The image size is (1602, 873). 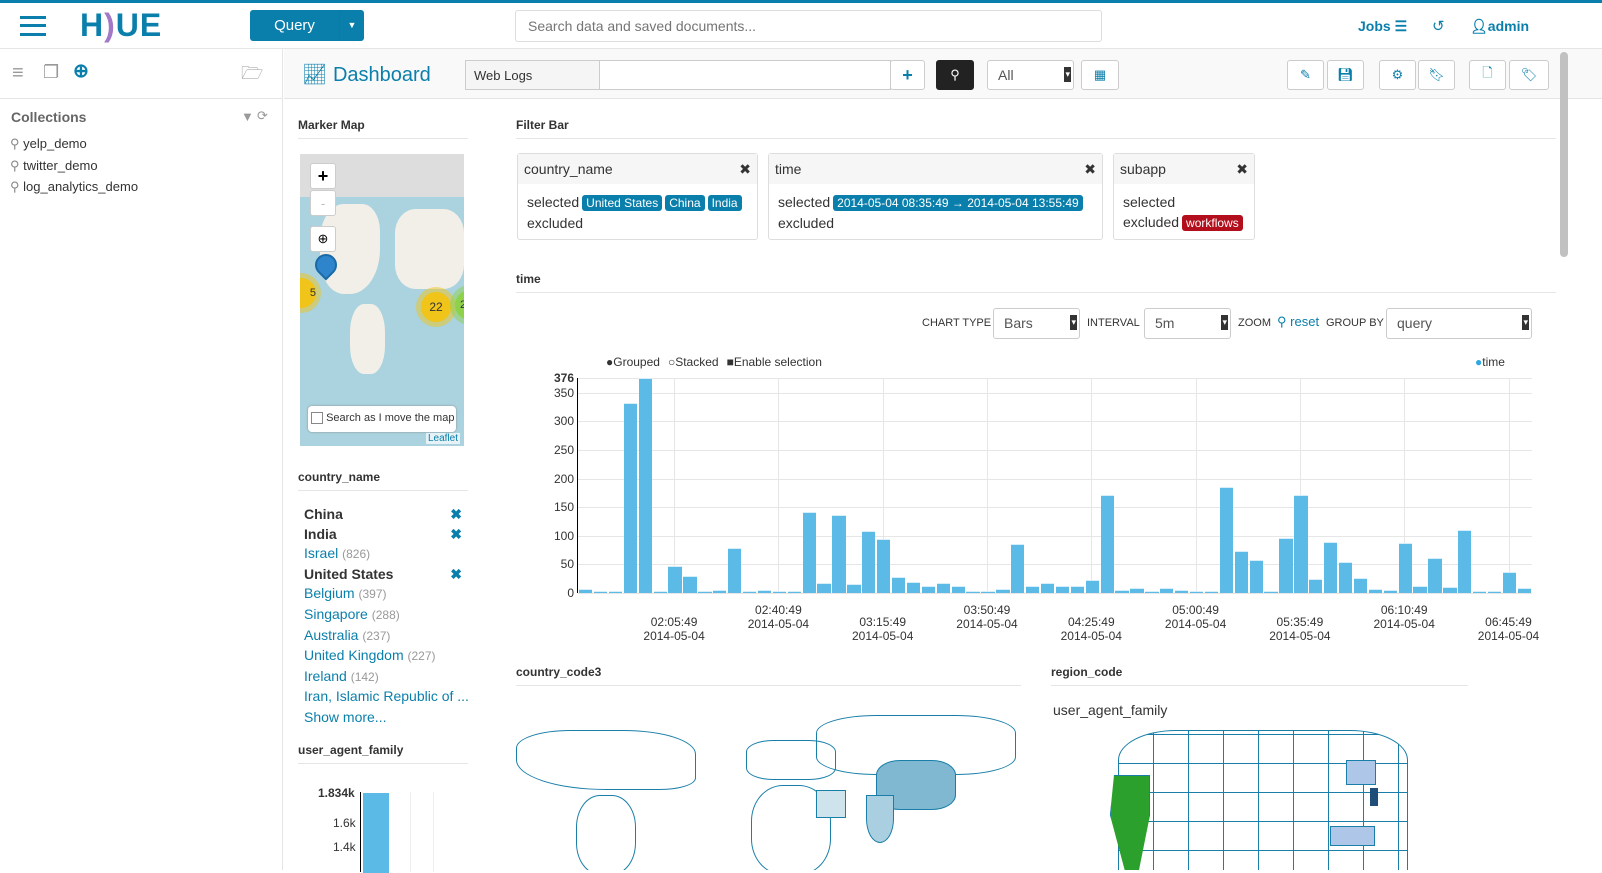 I want to click on cluster-marker: 22, so click(x=436, y=307).